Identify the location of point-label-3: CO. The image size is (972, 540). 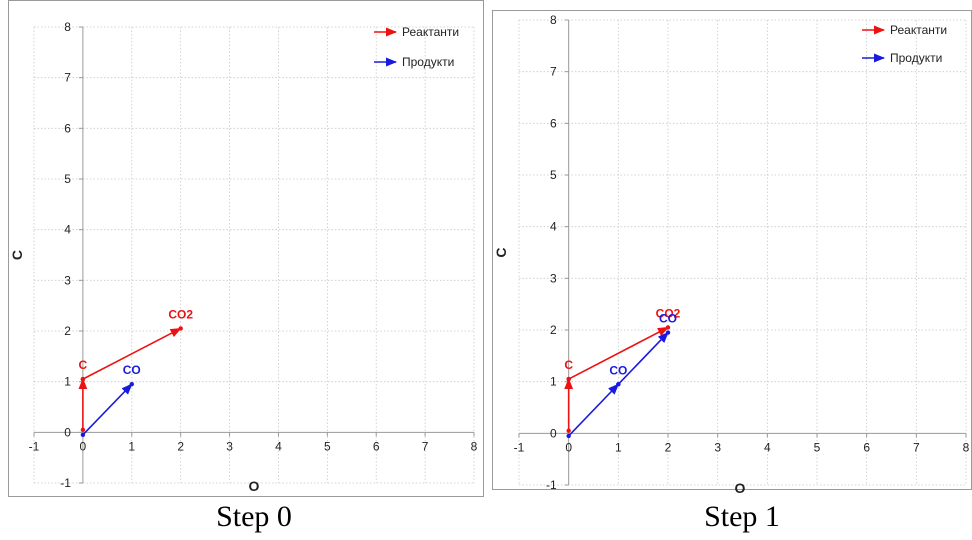
(668, 319).